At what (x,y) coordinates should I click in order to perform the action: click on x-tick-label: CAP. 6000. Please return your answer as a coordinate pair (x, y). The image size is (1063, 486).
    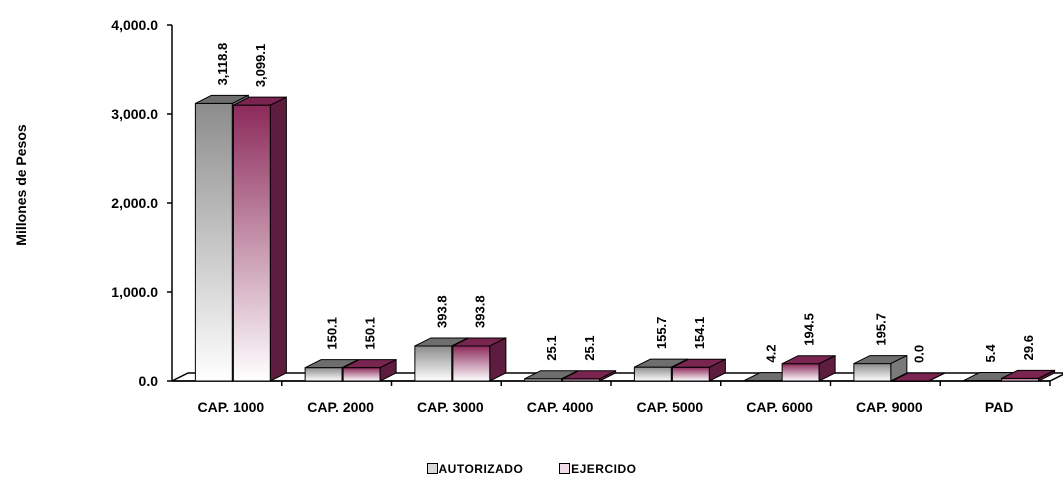
    Looking at the image, I should click on (779, 407).